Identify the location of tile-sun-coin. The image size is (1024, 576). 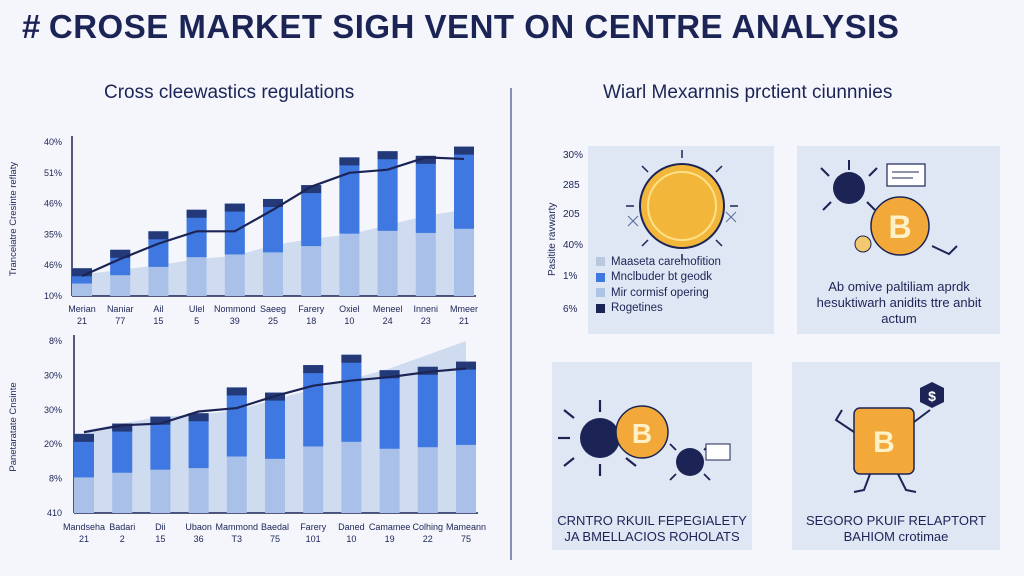
(681, 240).